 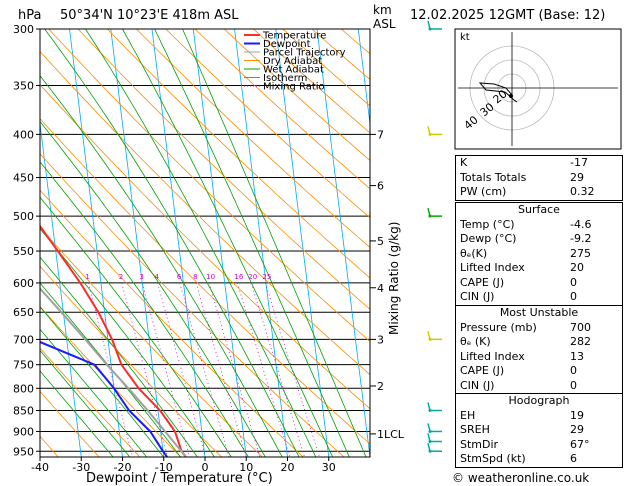 I want to click on series-dewpoint, so click(x=104, y=398).